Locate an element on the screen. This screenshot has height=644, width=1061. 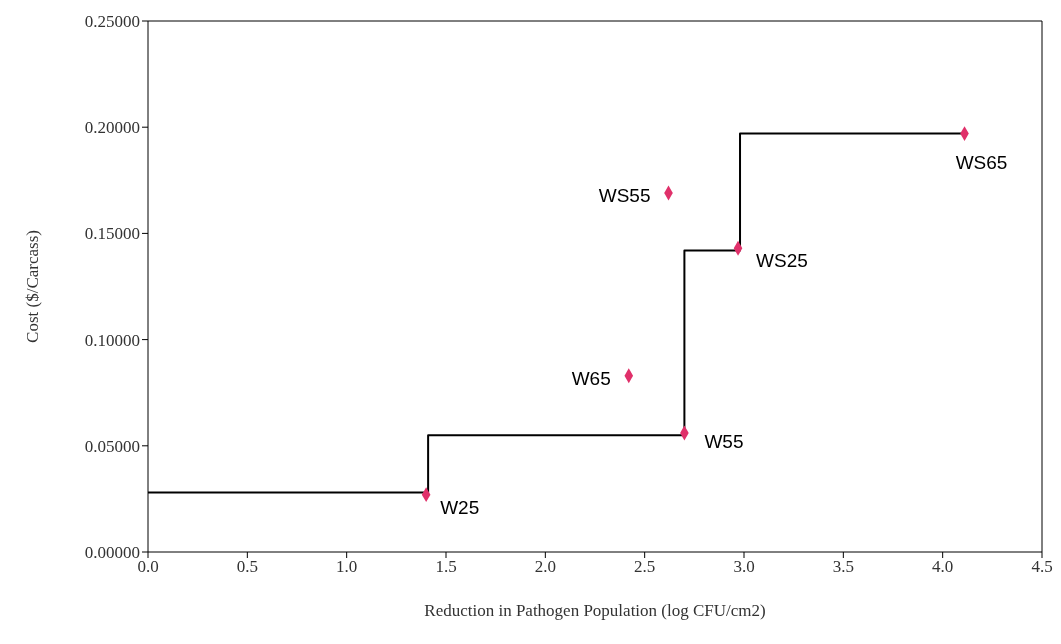
annotation: W55 is located at coordinates (724, 442).